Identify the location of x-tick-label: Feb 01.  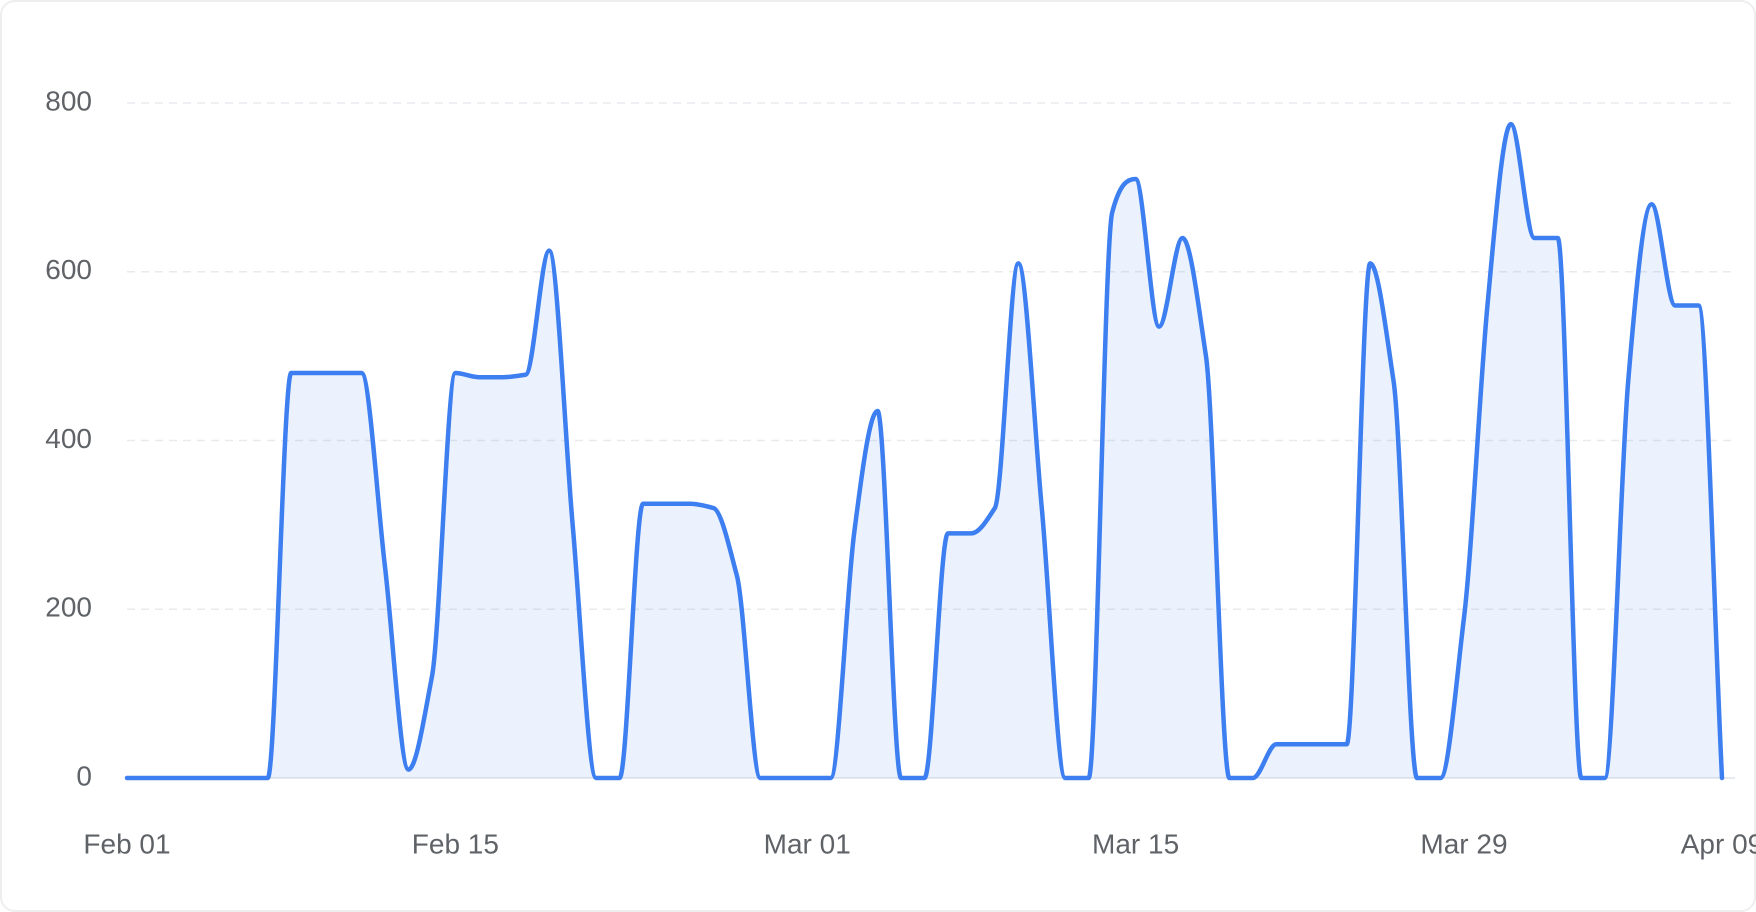
(126, 843).